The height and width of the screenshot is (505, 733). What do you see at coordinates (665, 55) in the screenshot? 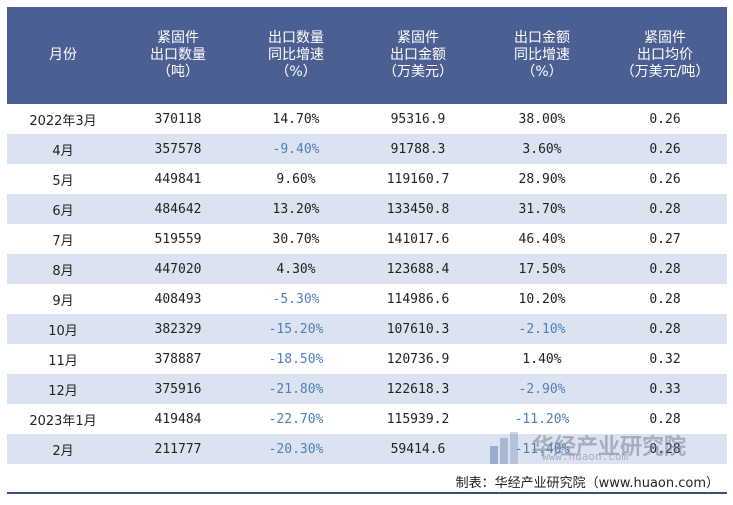
I see `header-price: 紧固件 出口均价 （万美元/吨）` at bounding box center [665, 55].